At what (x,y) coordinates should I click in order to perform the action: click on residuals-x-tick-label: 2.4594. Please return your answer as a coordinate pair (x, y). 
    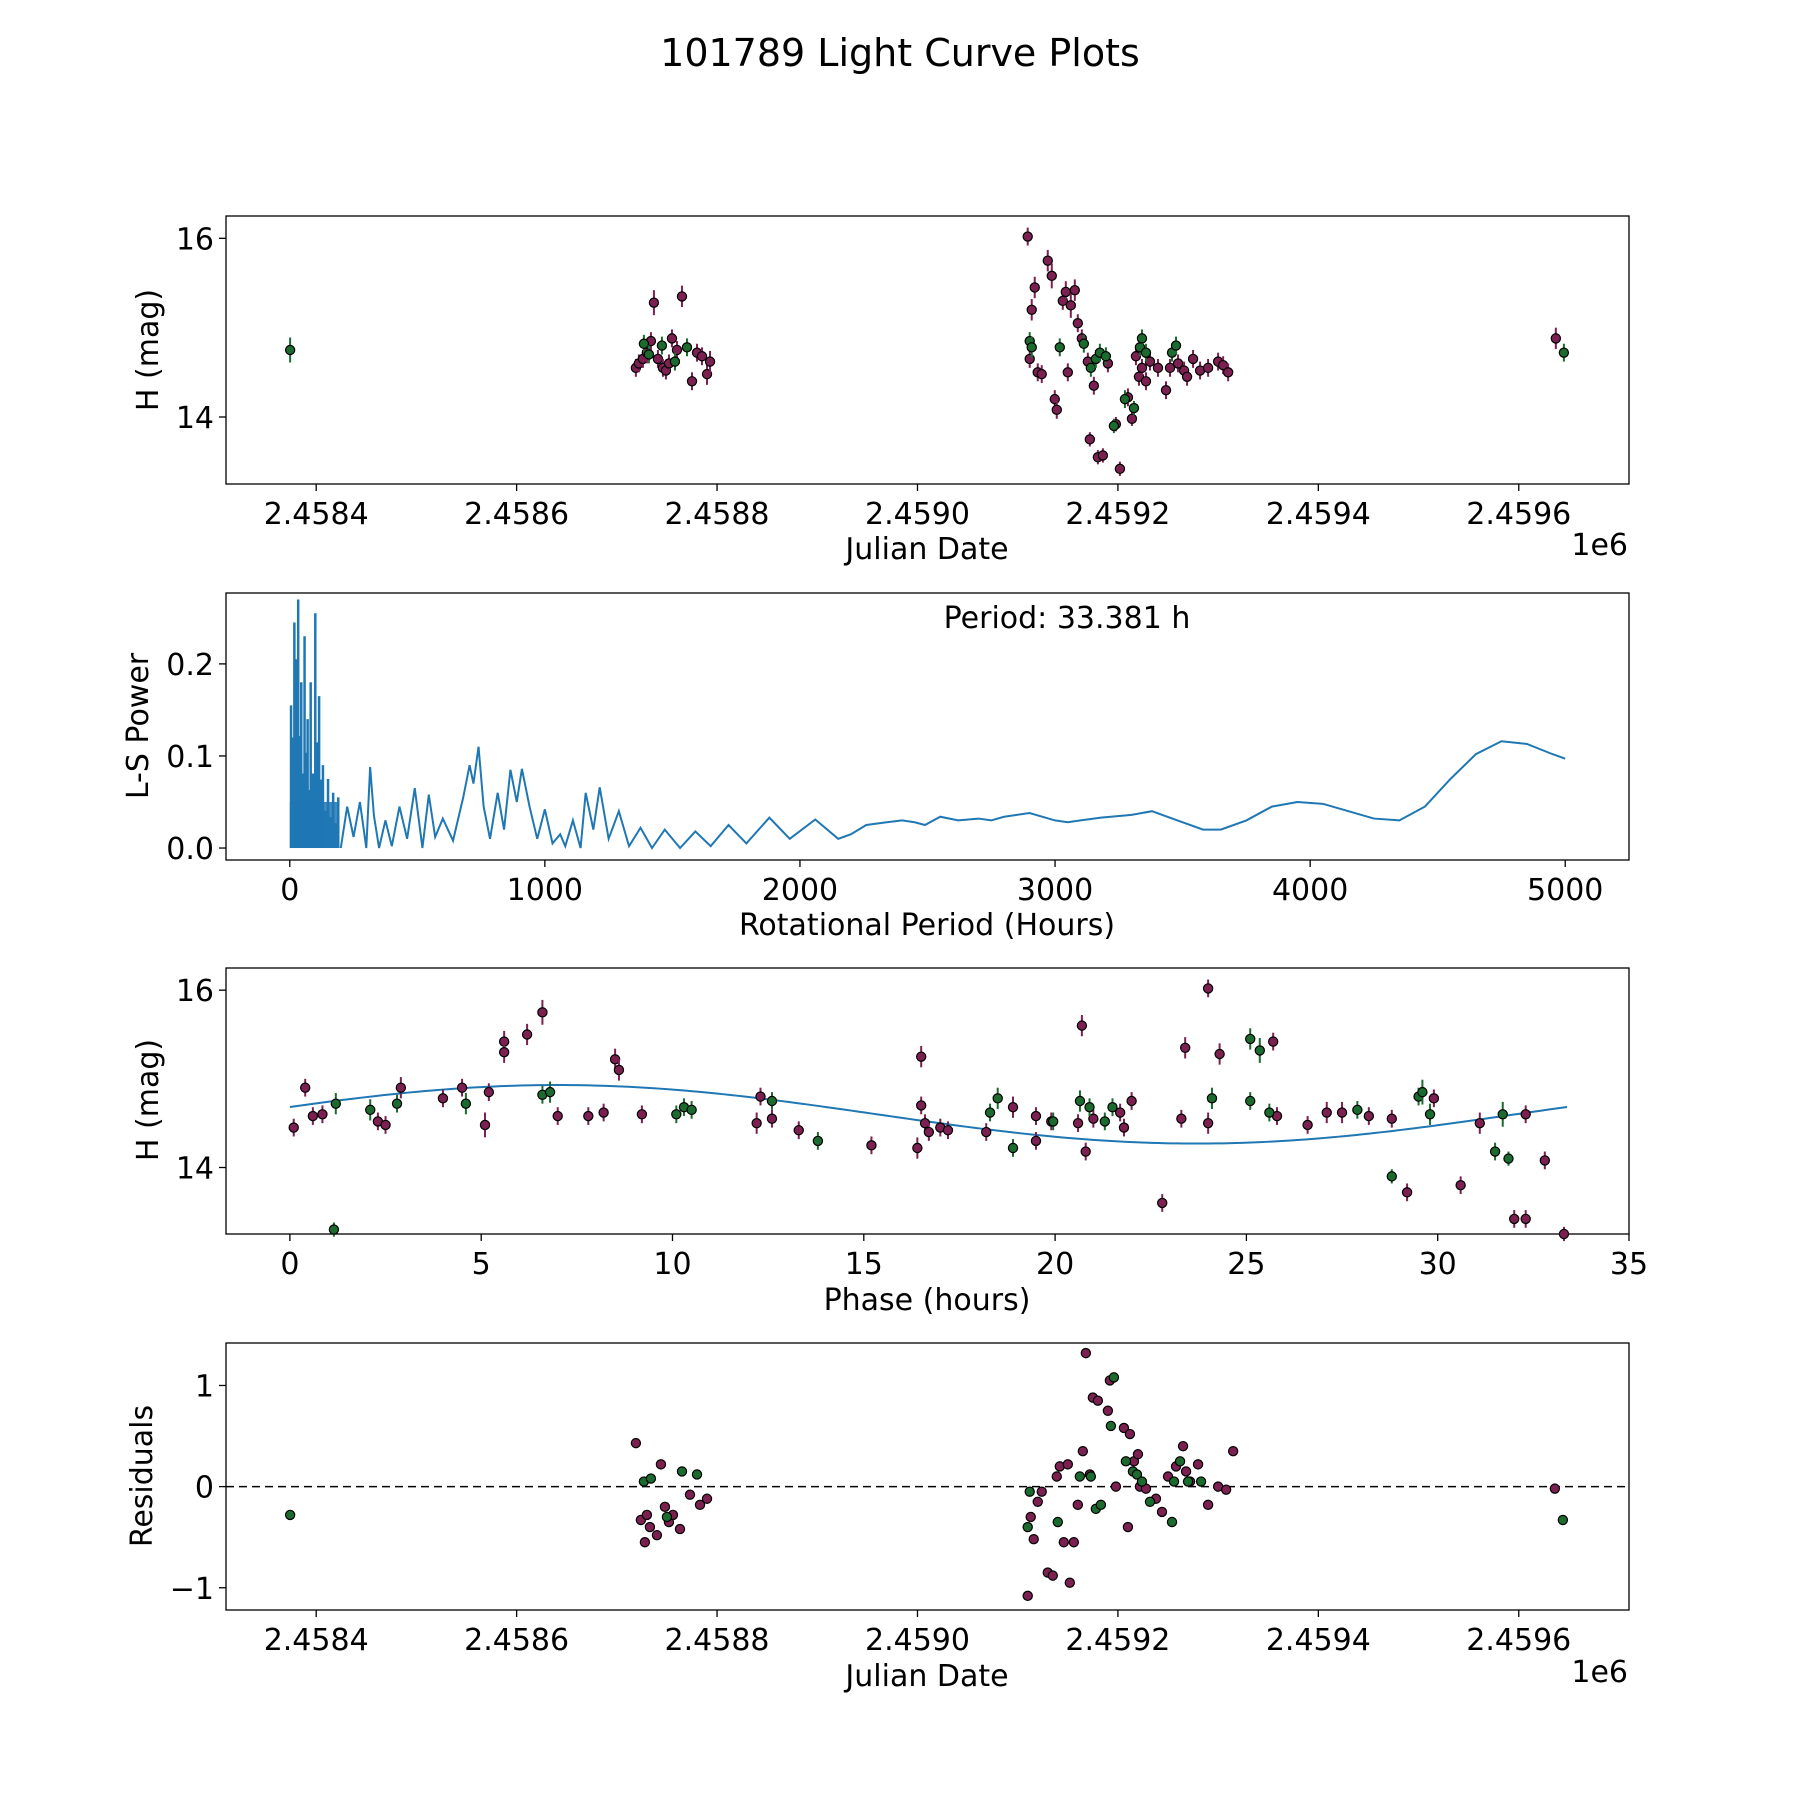
    Looking at the image, I should click on (1318, 1640).